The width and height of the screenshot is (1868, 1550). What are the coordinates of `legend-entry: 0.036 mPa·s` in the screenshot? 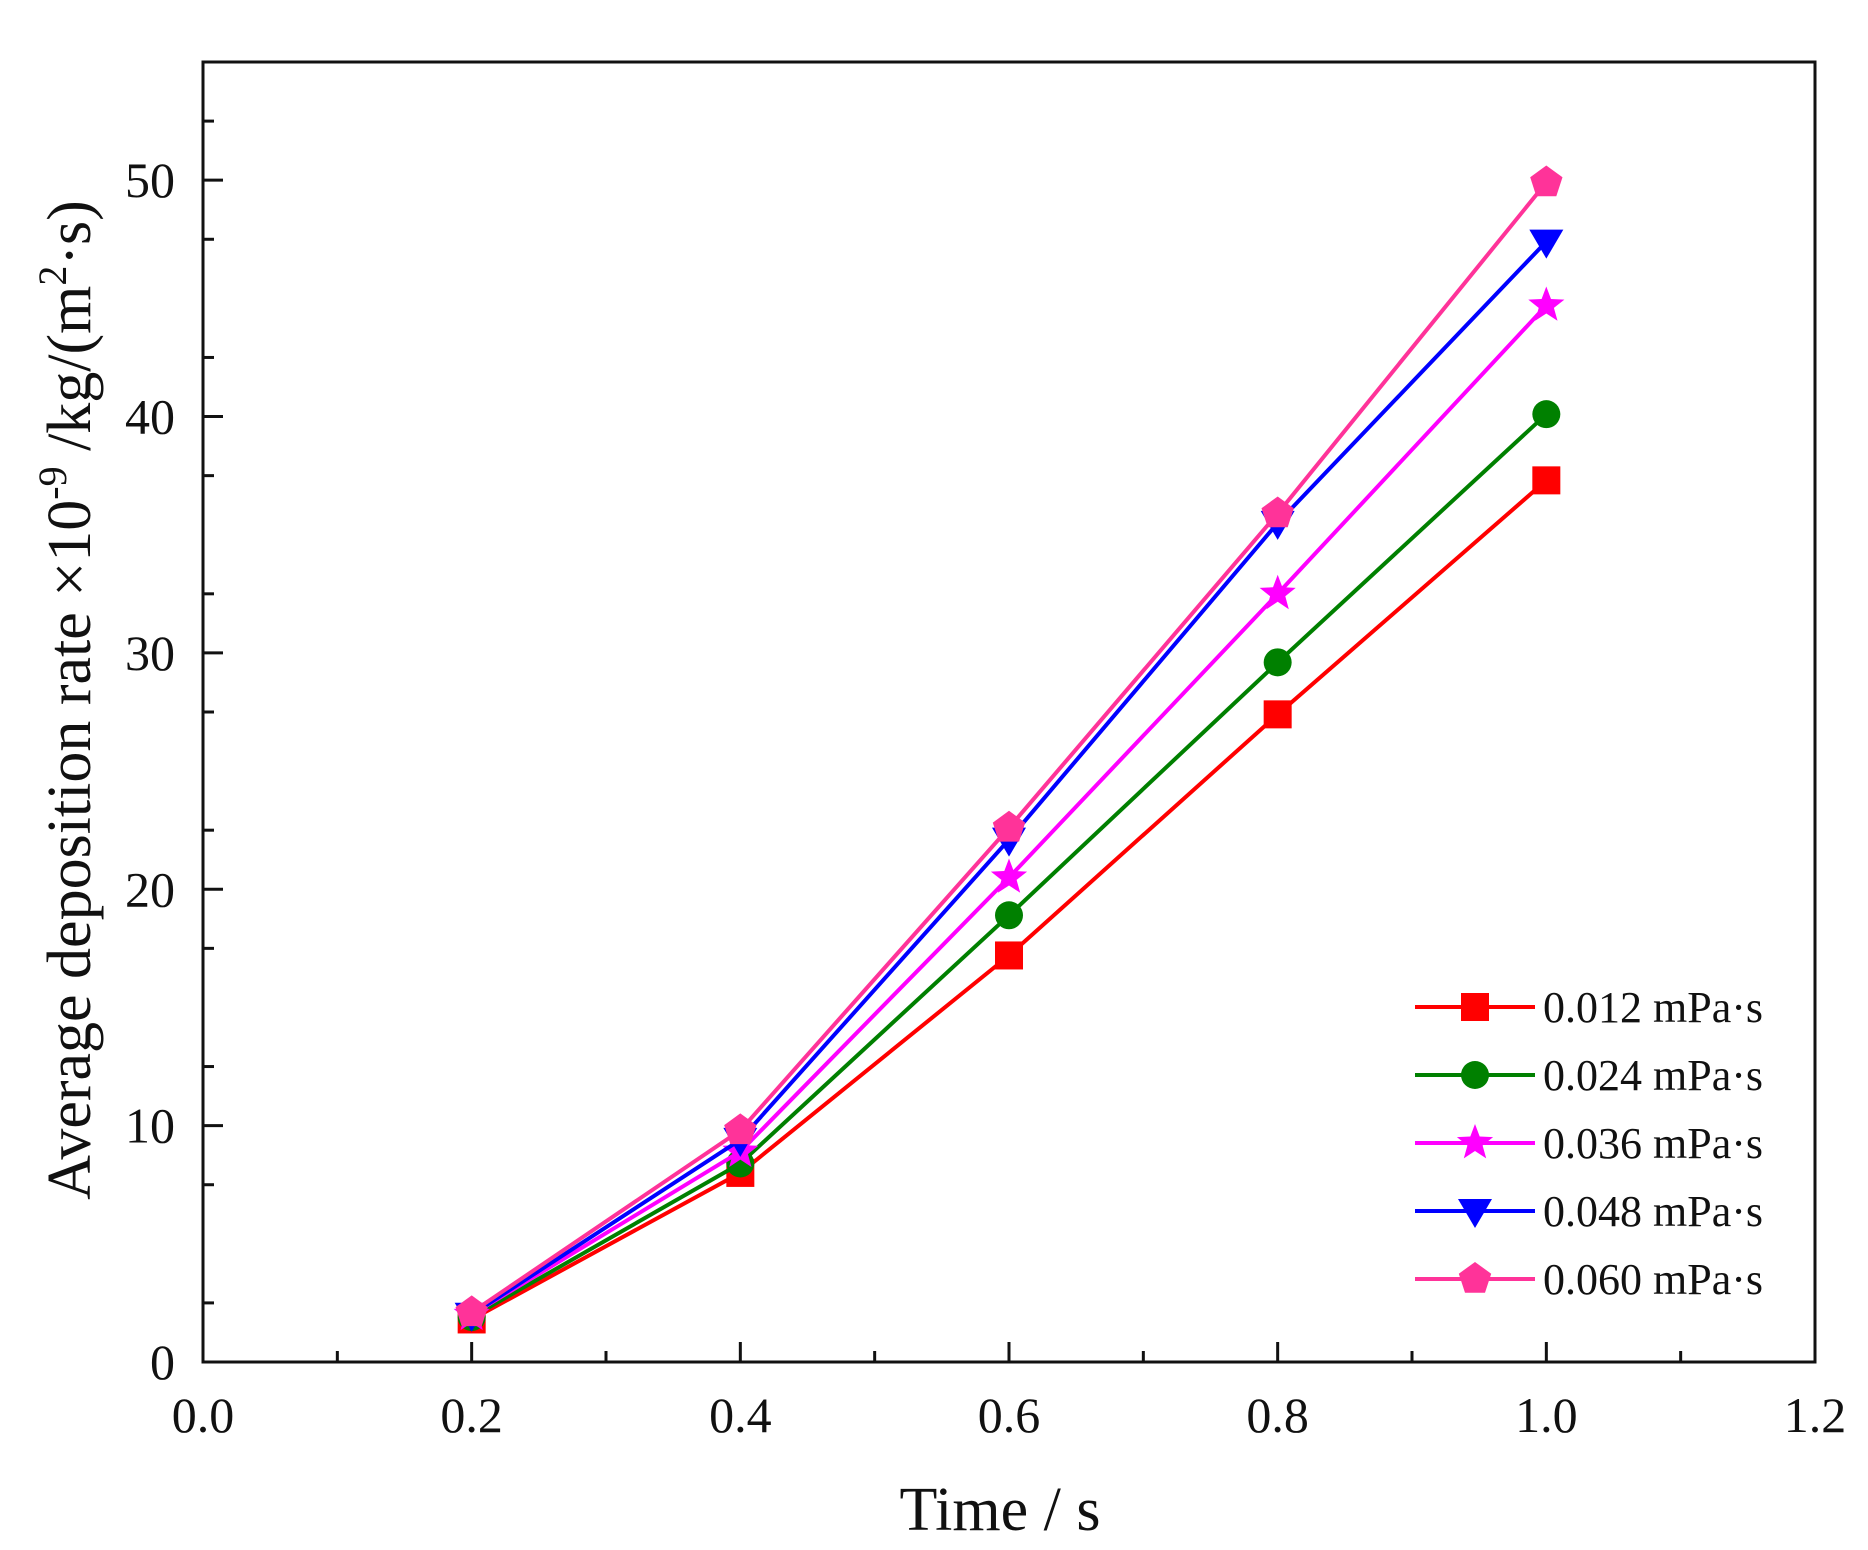 It's located at (1589, 1143).